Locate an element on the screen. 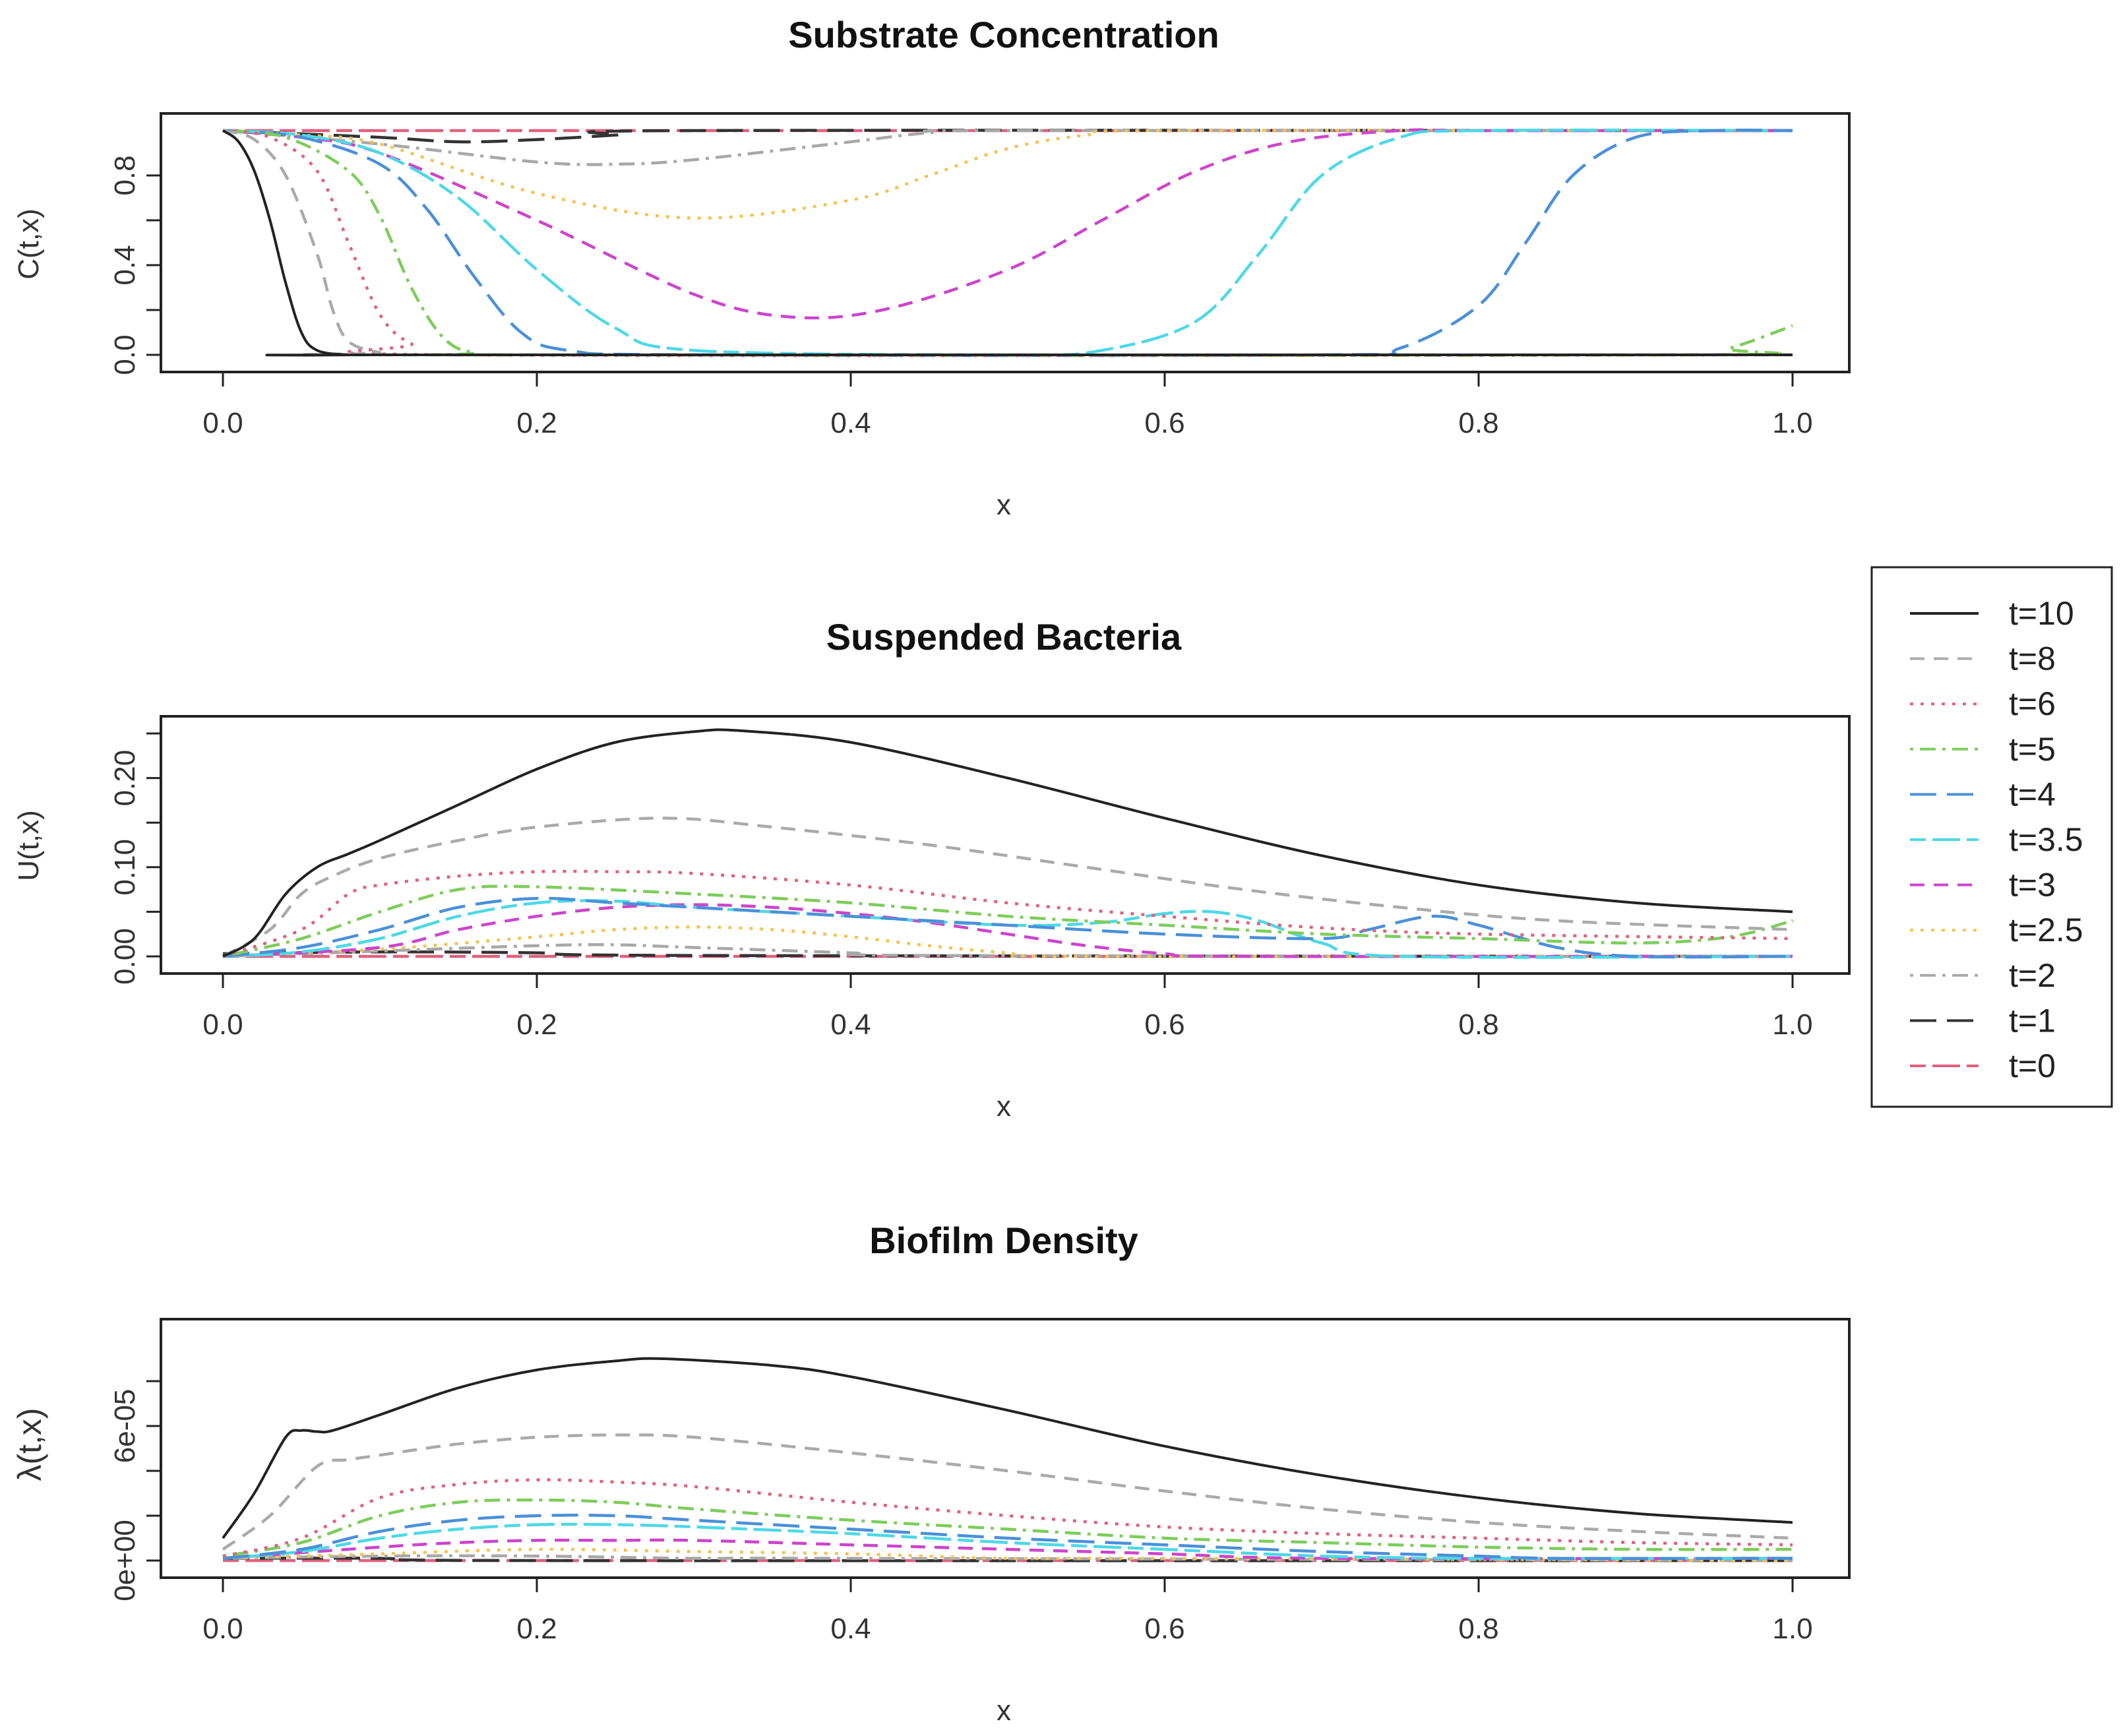  x-tick-label-biofilm: 0.8 is located at coordinates (1478, 1629).